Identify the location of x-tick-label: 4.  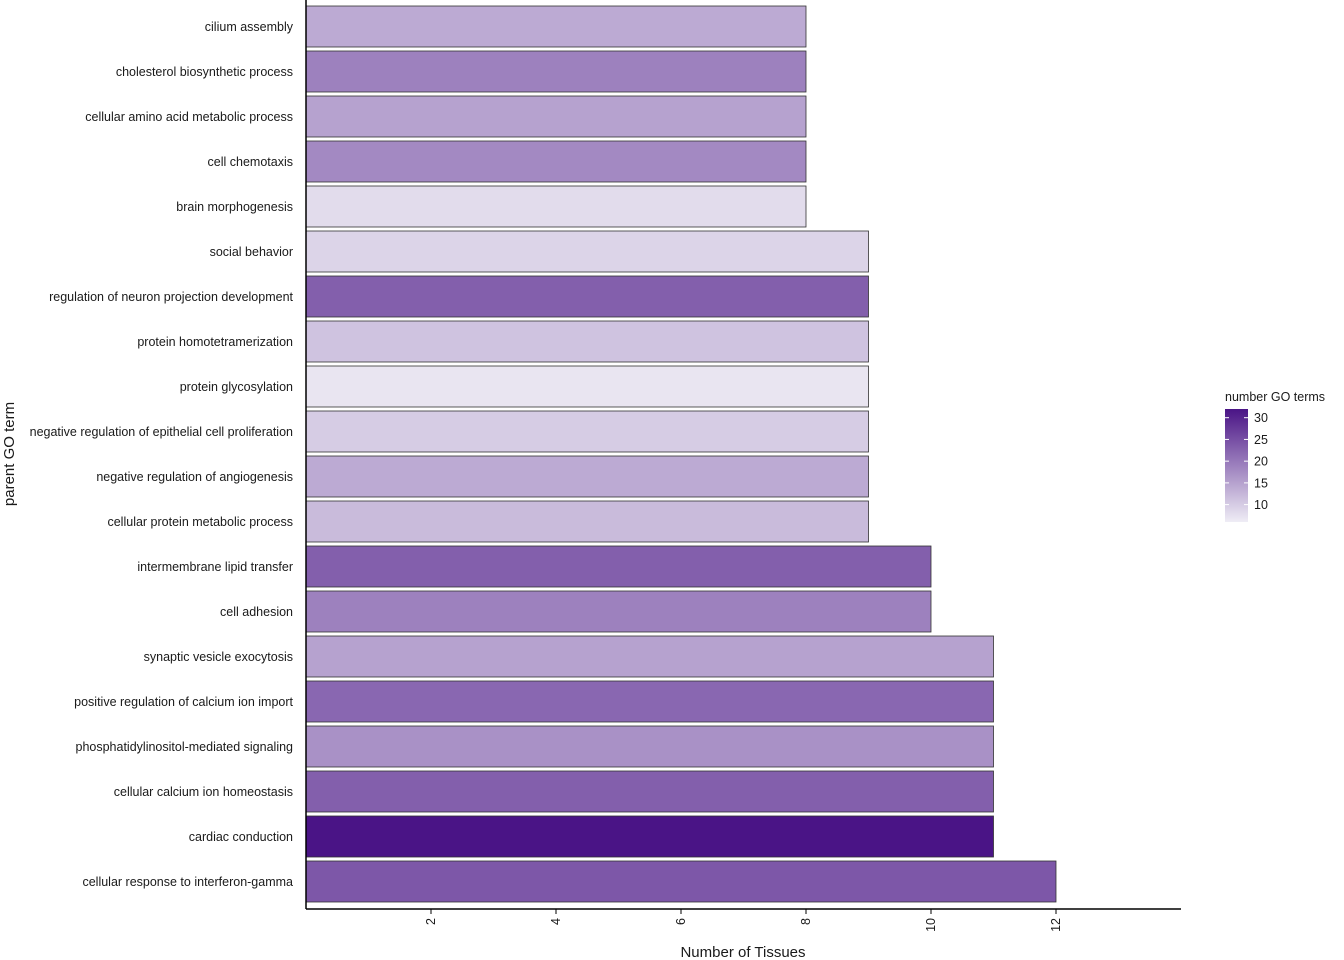
(556, 921).